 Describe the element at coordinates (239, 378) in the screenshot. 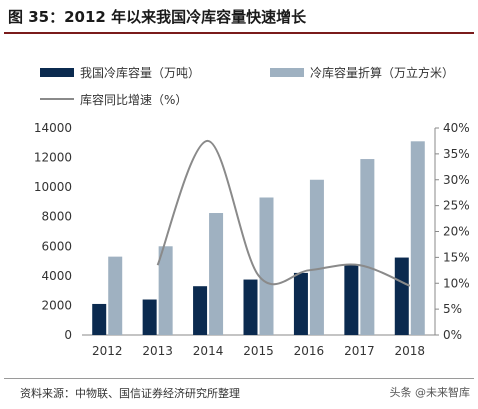

I see `source-divider` at that location.